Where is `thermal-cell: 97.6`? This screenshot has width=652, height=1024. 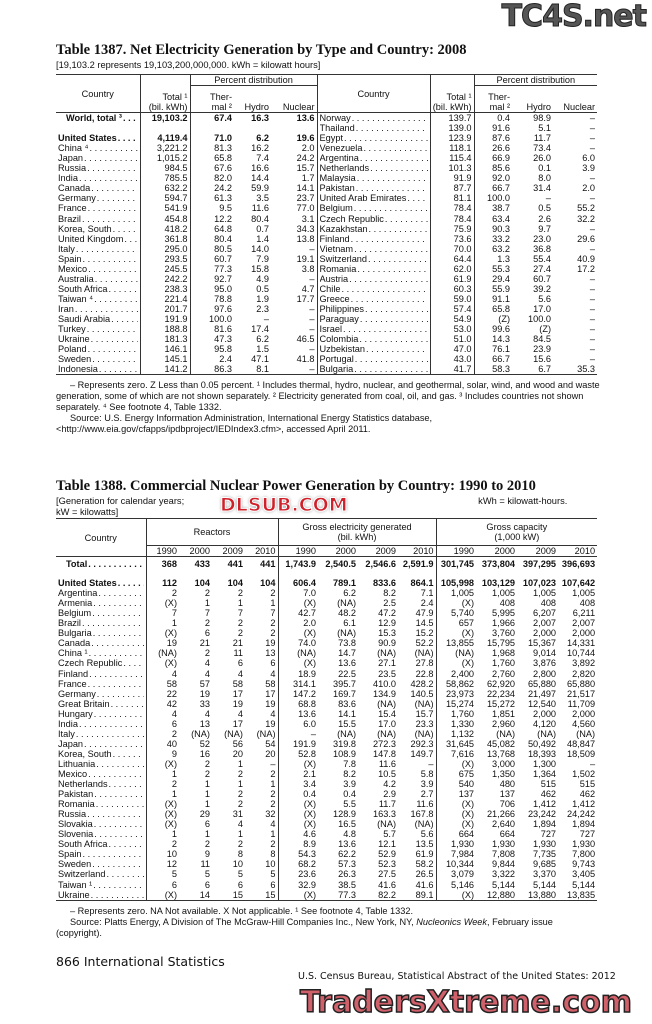
thermal-cell: 97.6 is located at coordinates (211, 308).